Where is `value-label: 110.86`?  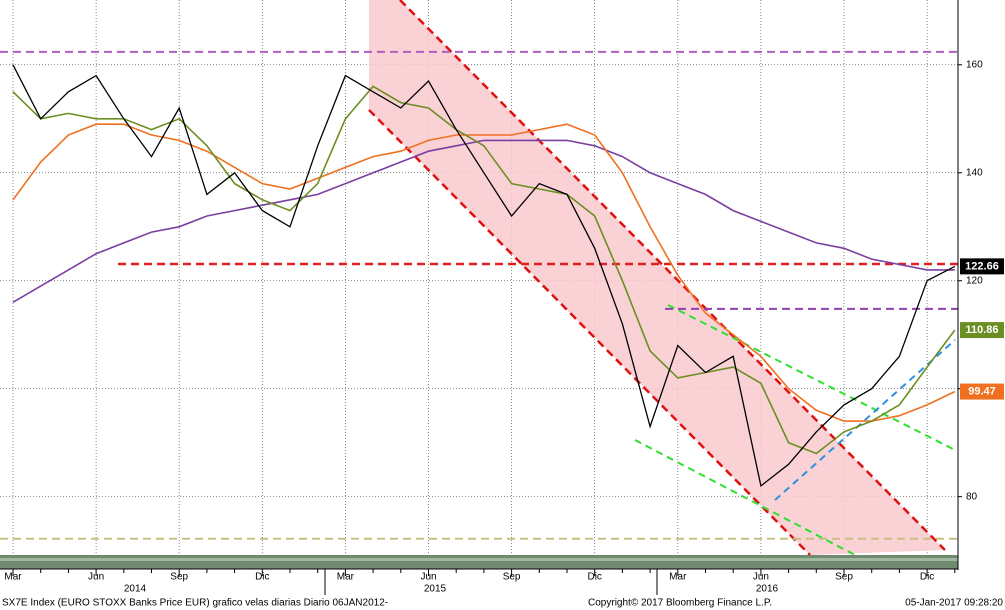 value-label: 110.86 is located at coordinates (981, 330).